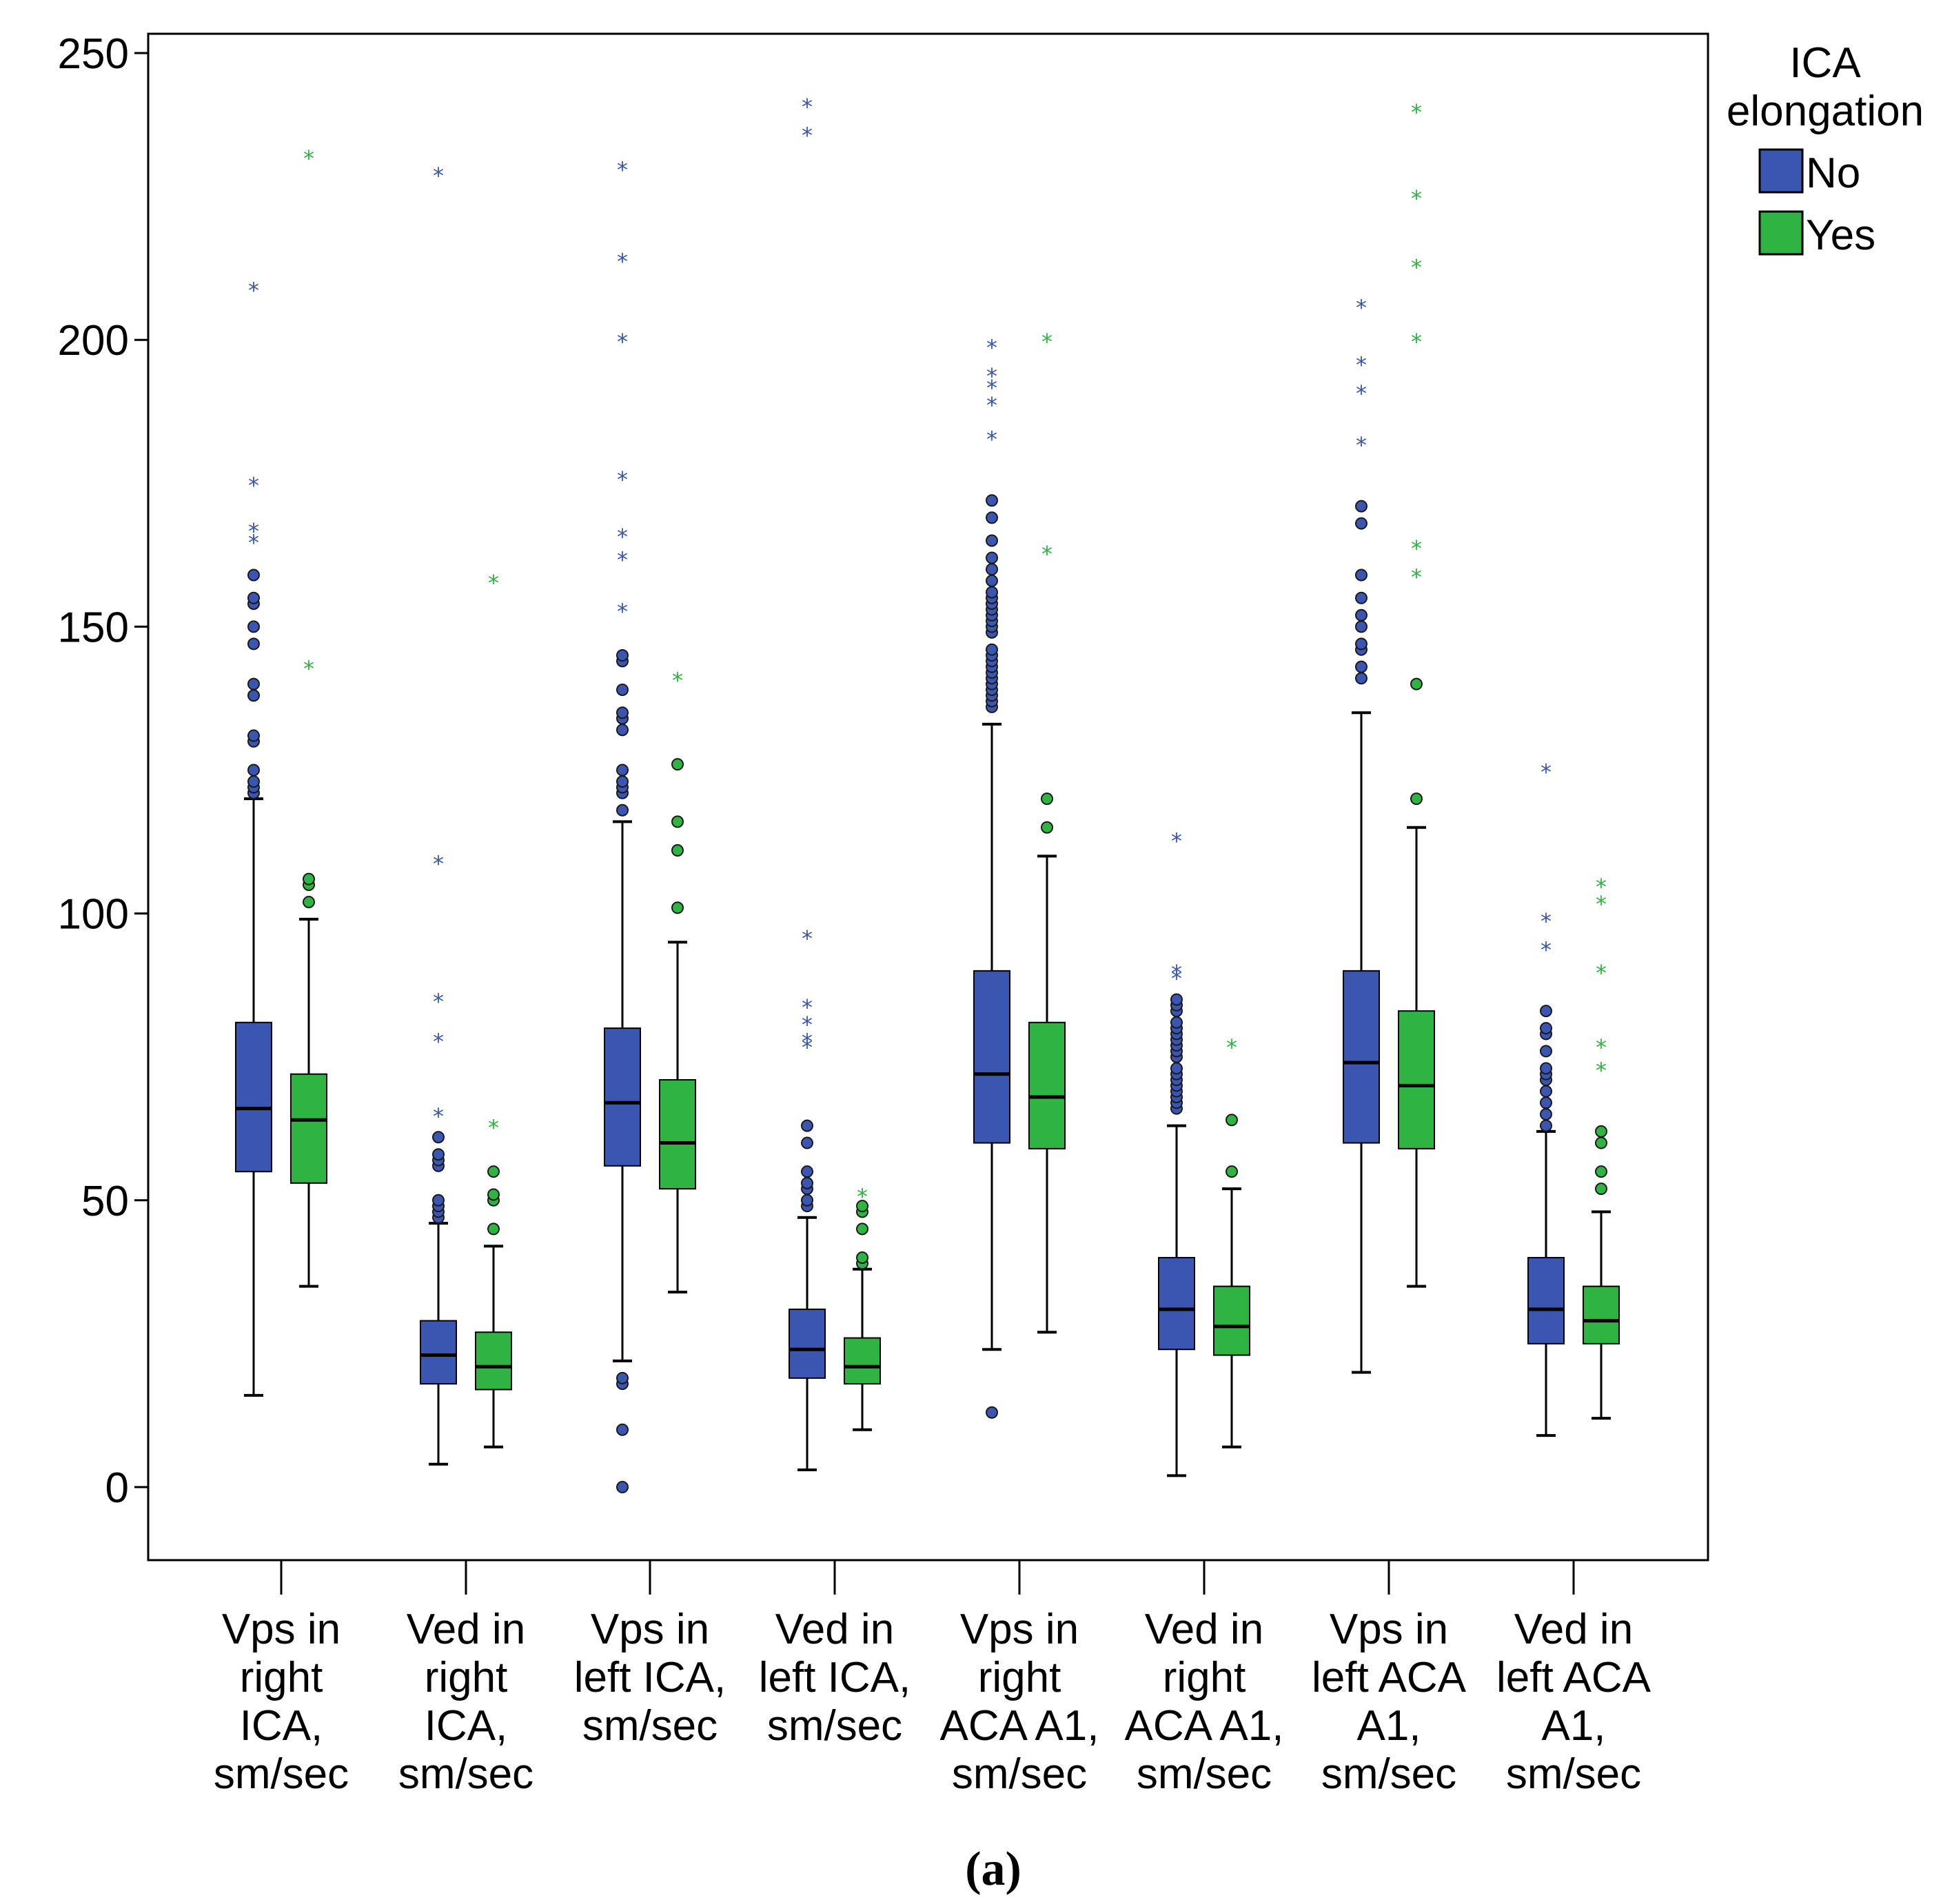  I want to click on box-no-0: ****, so click(253, 837).